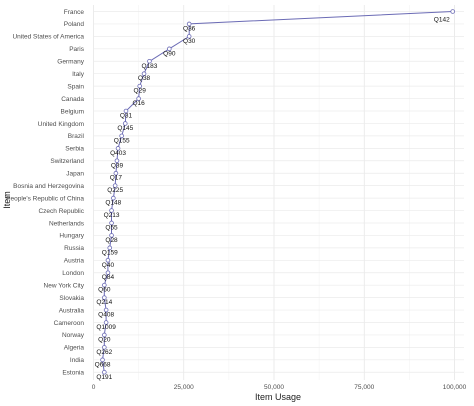 The height and width of the screenshot is (406, 474). What do you see at coordinates (111, 227) in the screenshot?
I see `point-label: Q55` at bounding box center [111, 227].